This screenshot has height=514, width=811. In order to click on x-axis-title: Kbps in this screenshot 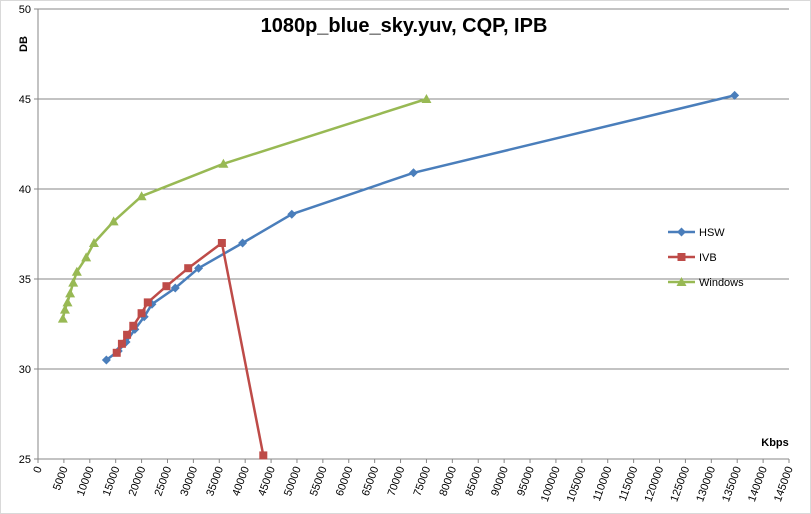, I will do `click(775, 443)`.